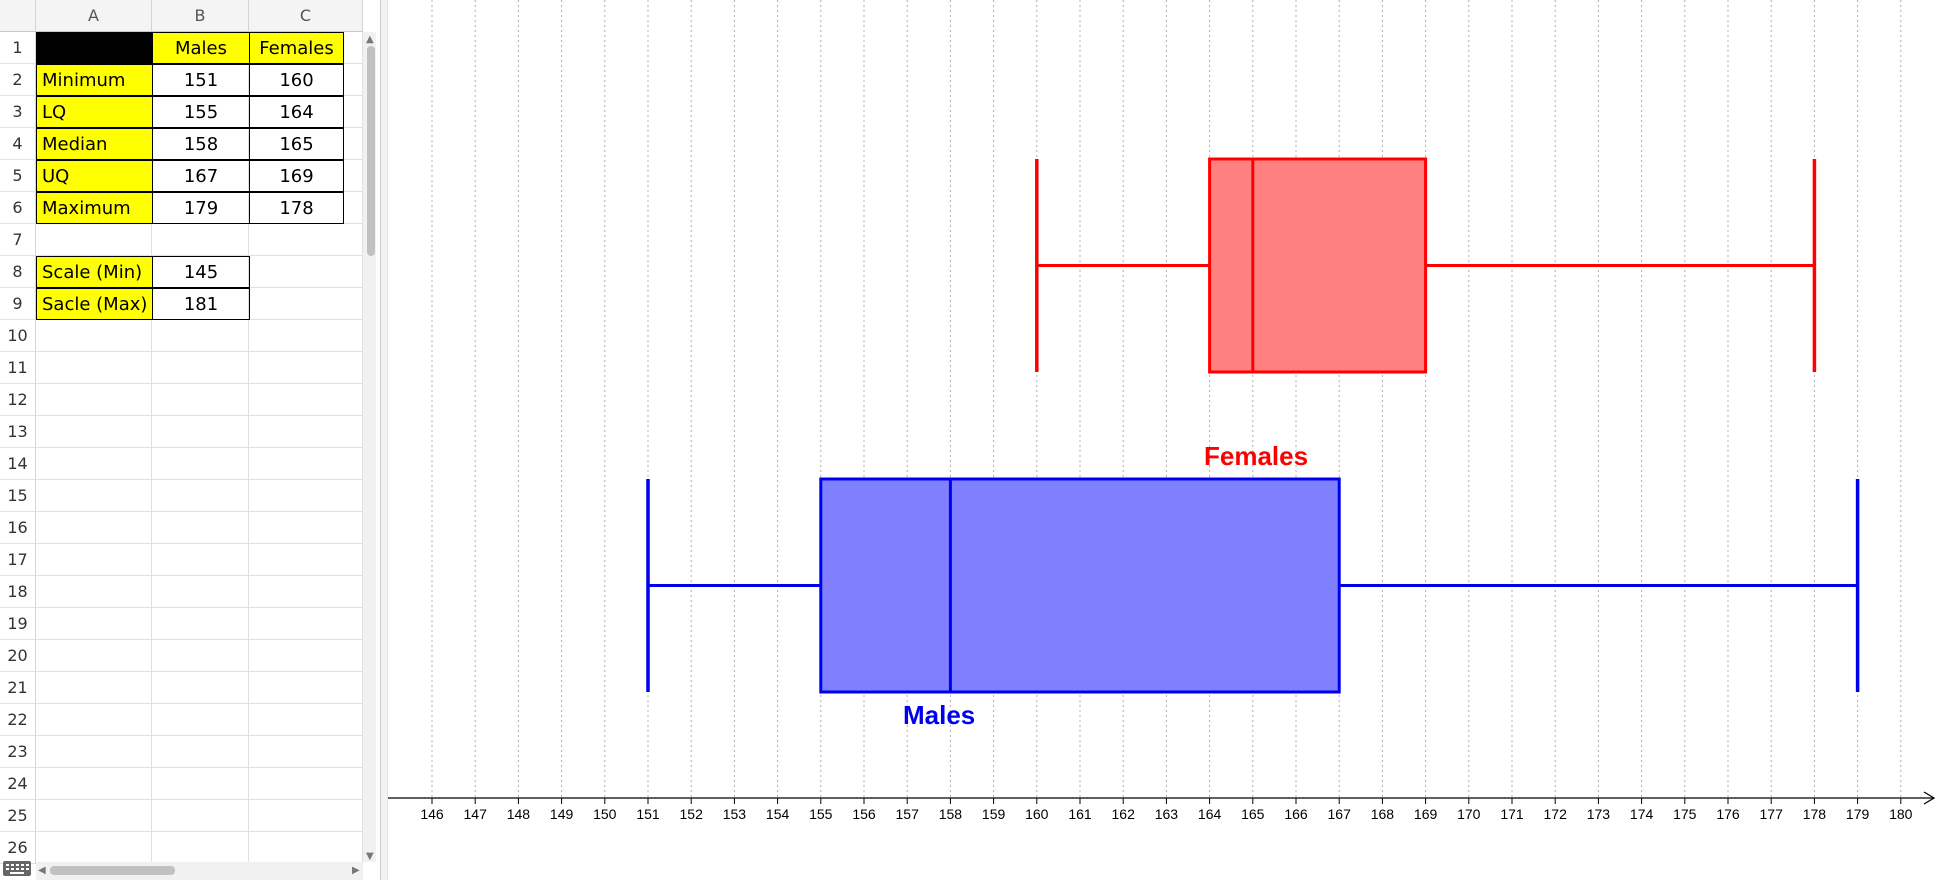 The width and height of the screenshot is (1938, 880). Describe the element at coordinates (306, 16) in the screenshot. I see `column-header-c: C` at that location.